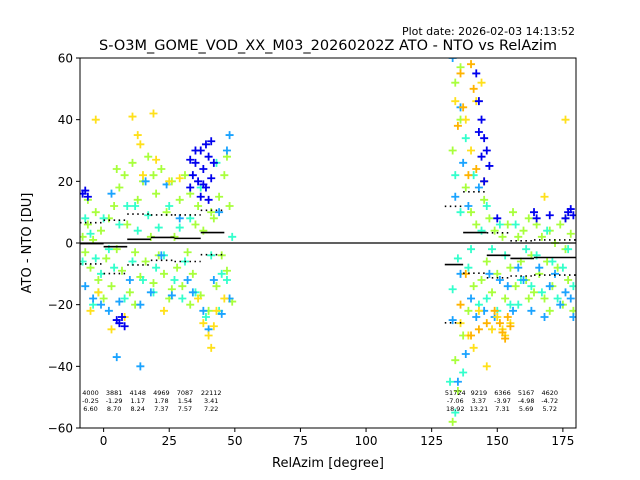  What do you see at coordinates (211, 409) in the screenshot?
I see `bin-annotation-text: 7.22` at bounding box center [211, 409].